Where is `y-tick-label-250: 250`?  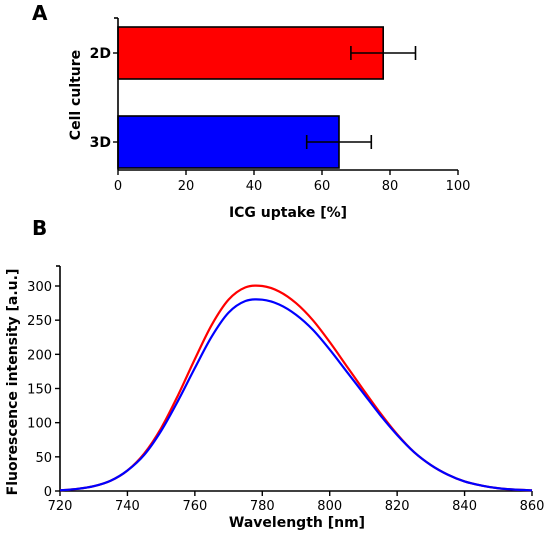 y-tick-label-250: 250 is located at coordinates (39, 321).